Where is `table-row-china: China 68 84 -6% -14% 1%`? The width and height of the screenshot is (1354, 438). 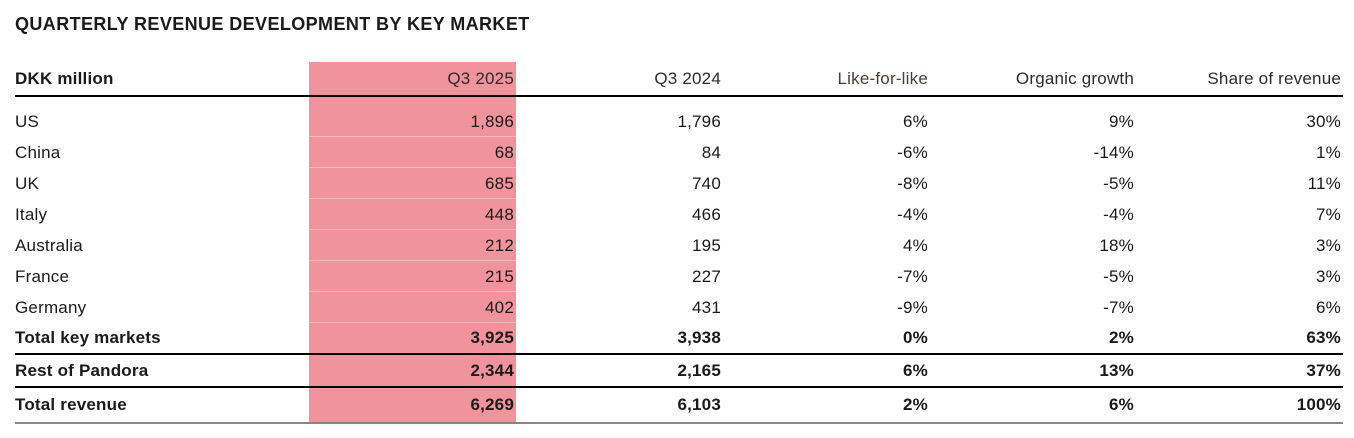
table-row-china: China 68 84 -6% -14% 1% is located at coordinates (679, 152).